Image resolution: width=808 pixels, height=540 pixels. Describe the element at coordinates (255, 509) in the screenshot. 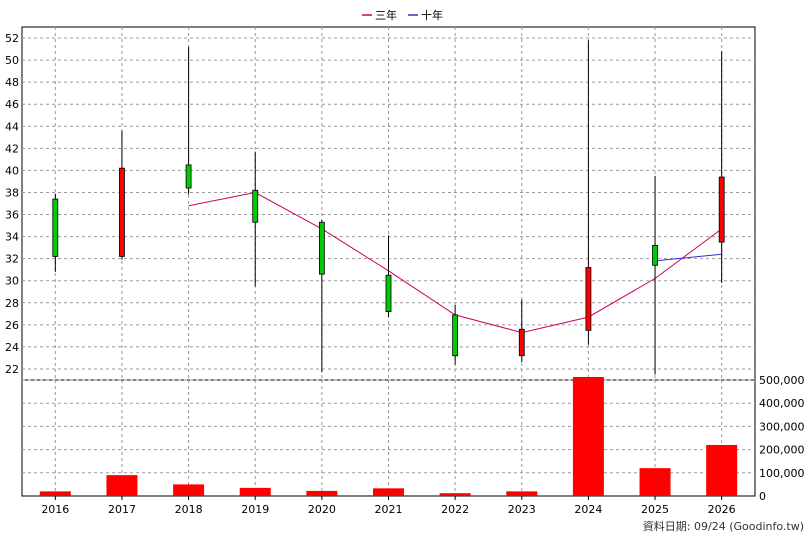

I see `x-tick-label: 2019` at that location.